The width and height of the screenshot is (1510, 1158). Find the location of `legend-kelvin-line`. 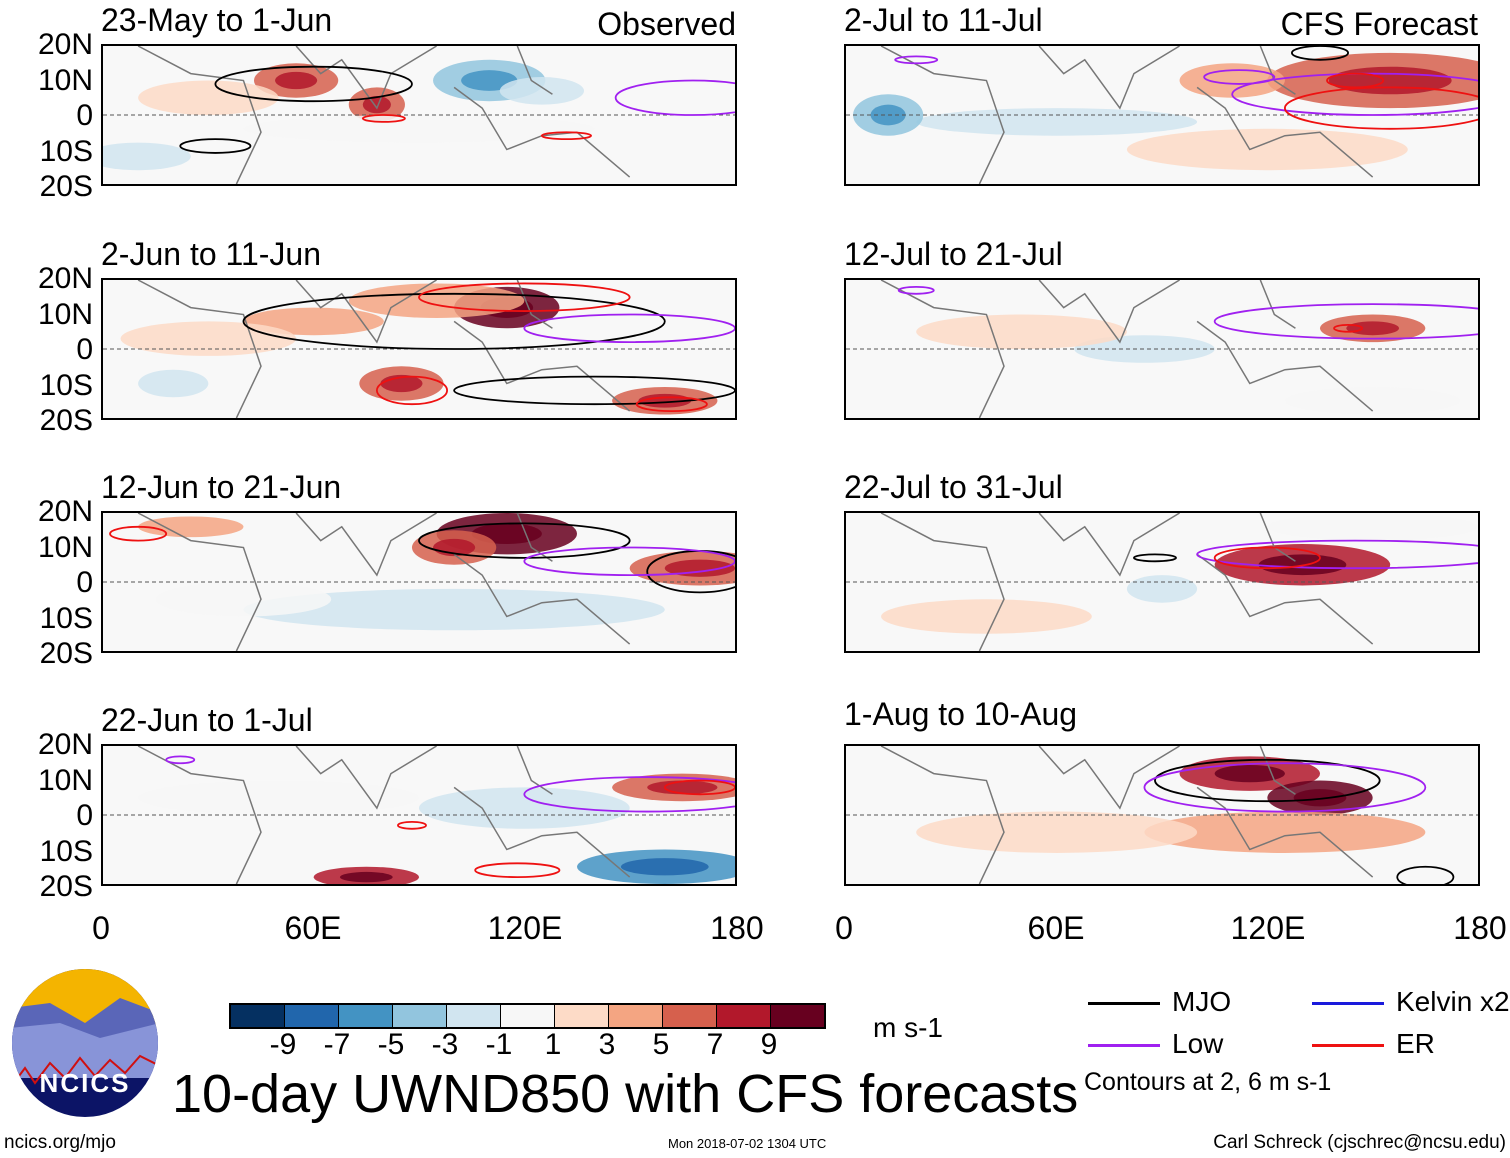

legend-kelvin-line is located at coordinates (1348, 1003).